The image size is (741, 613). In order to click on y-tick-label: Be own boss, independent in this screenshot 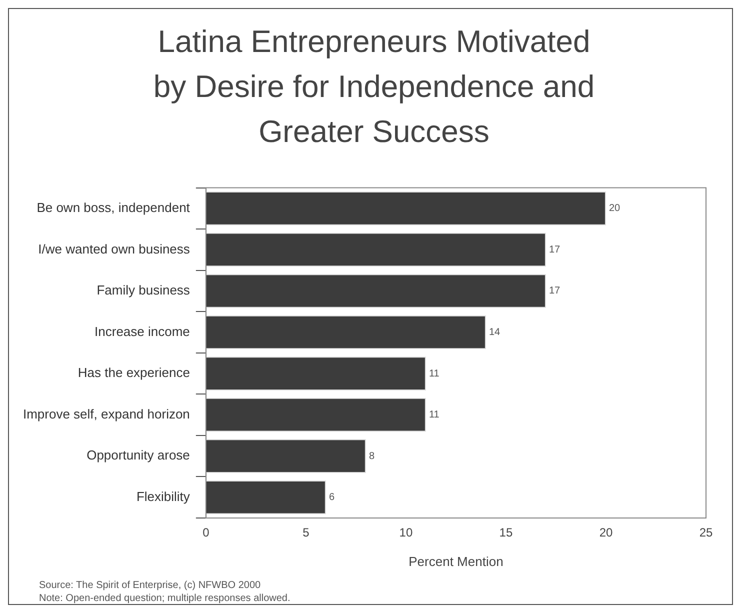, I will do `click(113, 208)`.